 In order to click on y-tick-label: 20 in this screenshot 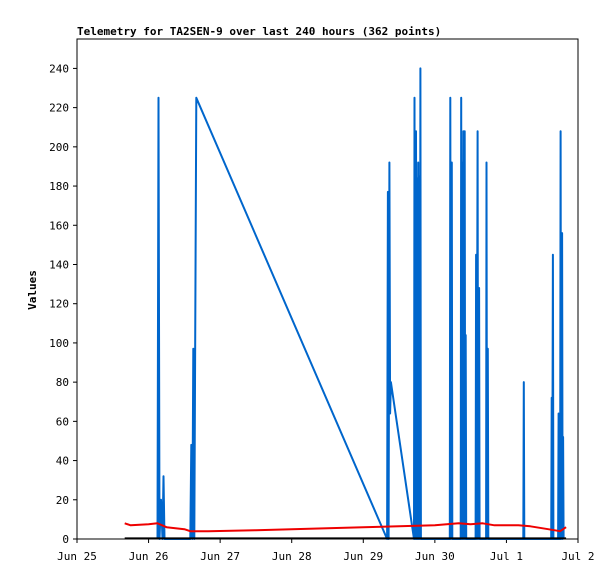, I will do `click(62, 500)`.